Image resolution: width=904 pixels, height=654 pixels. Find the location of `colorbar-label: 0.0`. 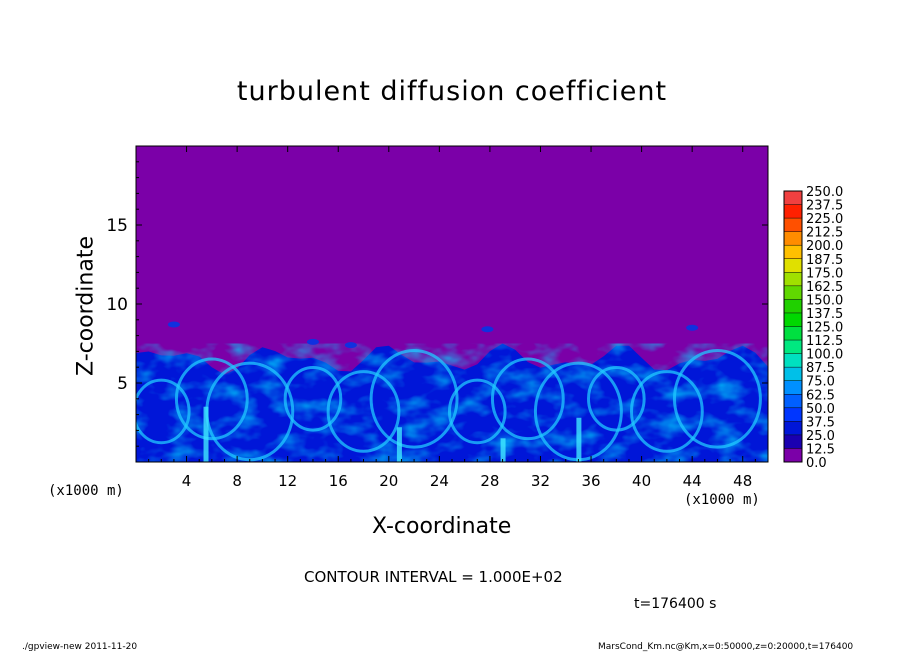

colorbar-label: 0.0 is located at coordinates (816, 463).